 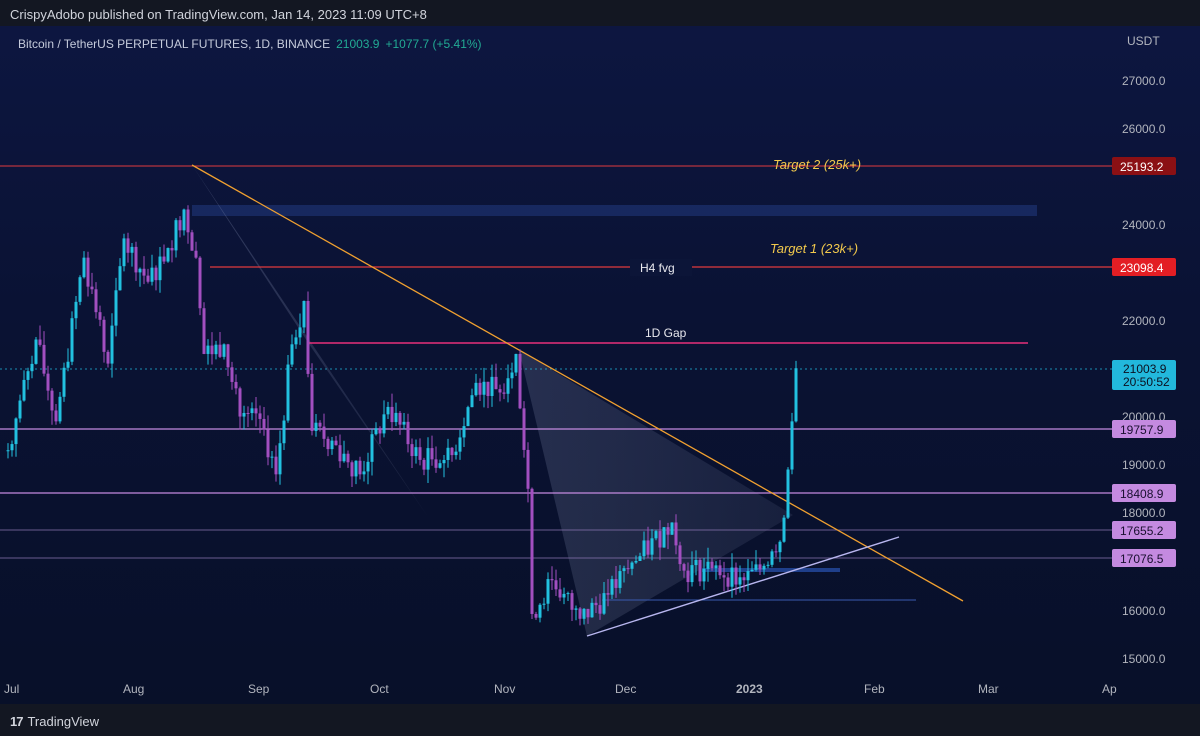 I want to click on x-tick: Aug, so click(x=133, y=689).